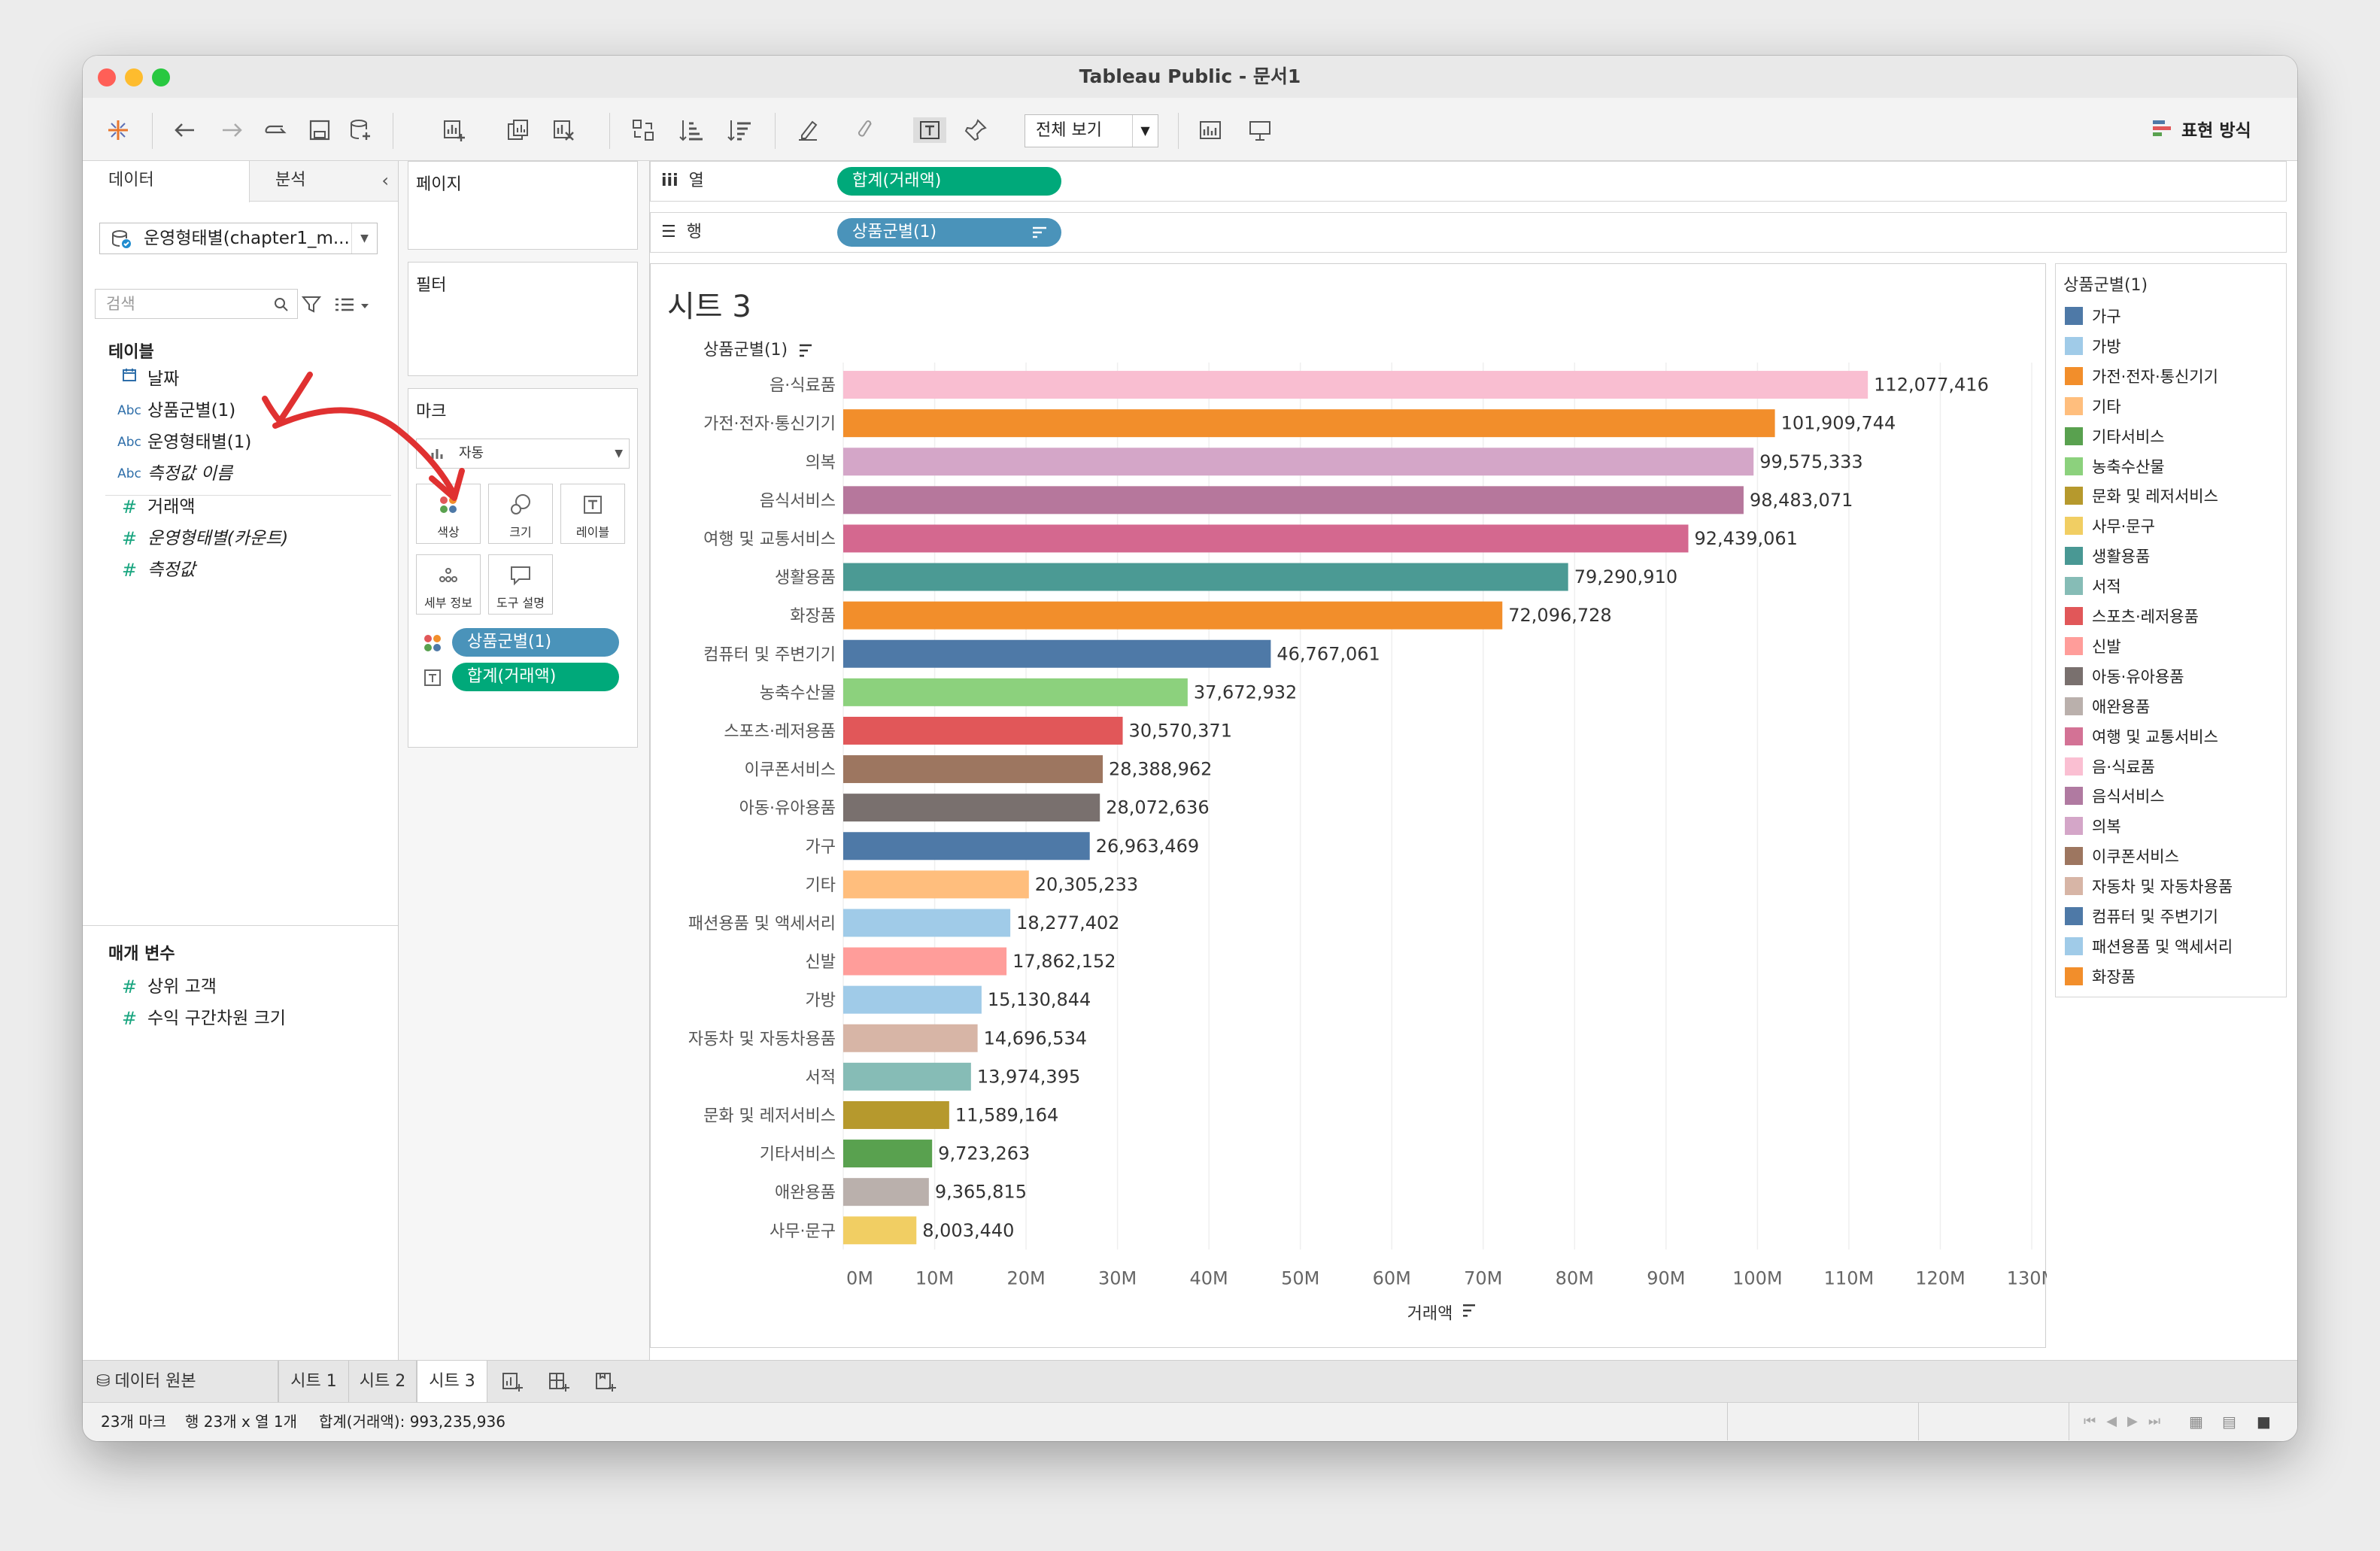  What do you see at coordinates (2100, 977) in the screenshot?
I see `legend-item: 화장품` at bounding box center [2100, 977].